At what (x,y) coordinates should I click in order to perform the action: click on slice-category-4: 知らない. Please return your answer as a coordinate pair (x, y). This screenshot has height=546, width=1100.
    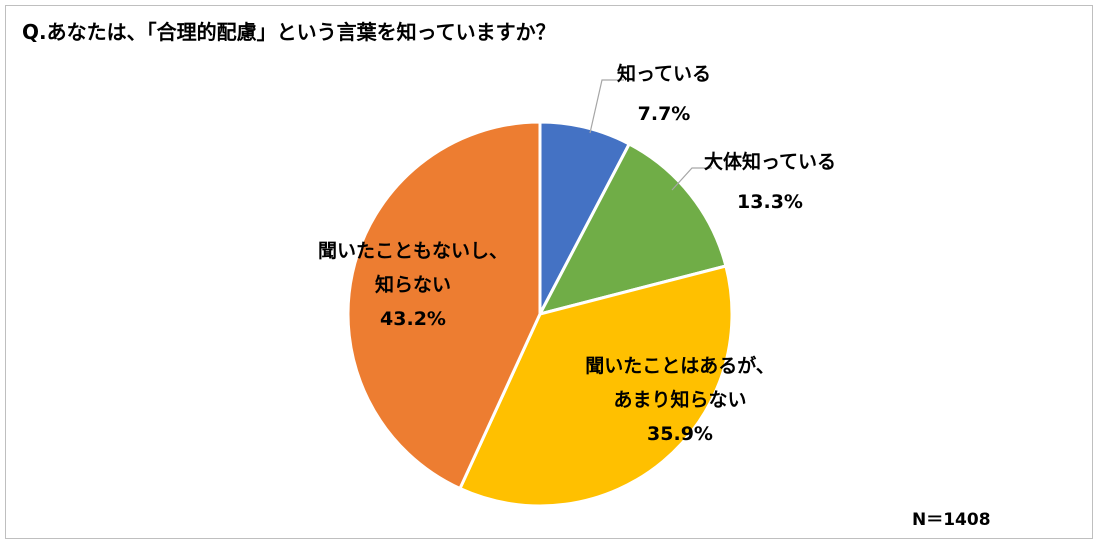
    Looking at the image, I should click on (413, 284).